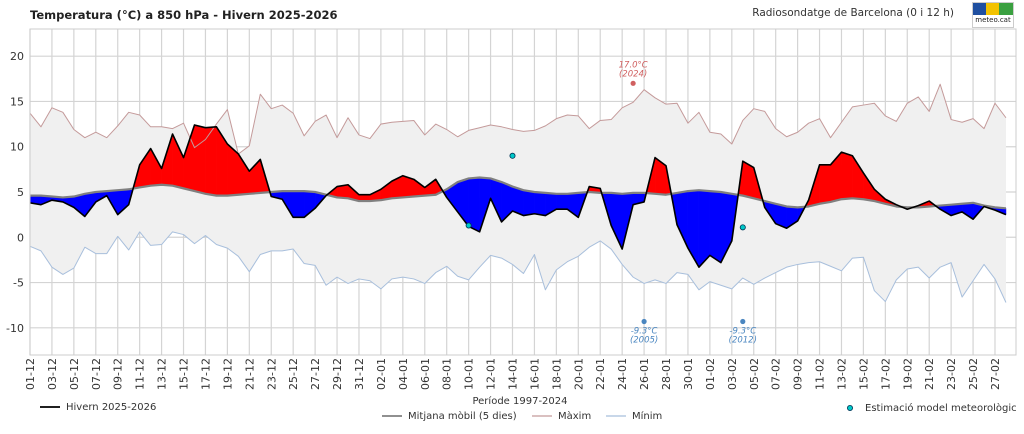 Image resolution: width=1024 pixels, height=434 pixels. What do you see at coordinates (841, 374) in the screenshot?
I see `x-tick-label: 13-02` at bounding box center [841, 374].